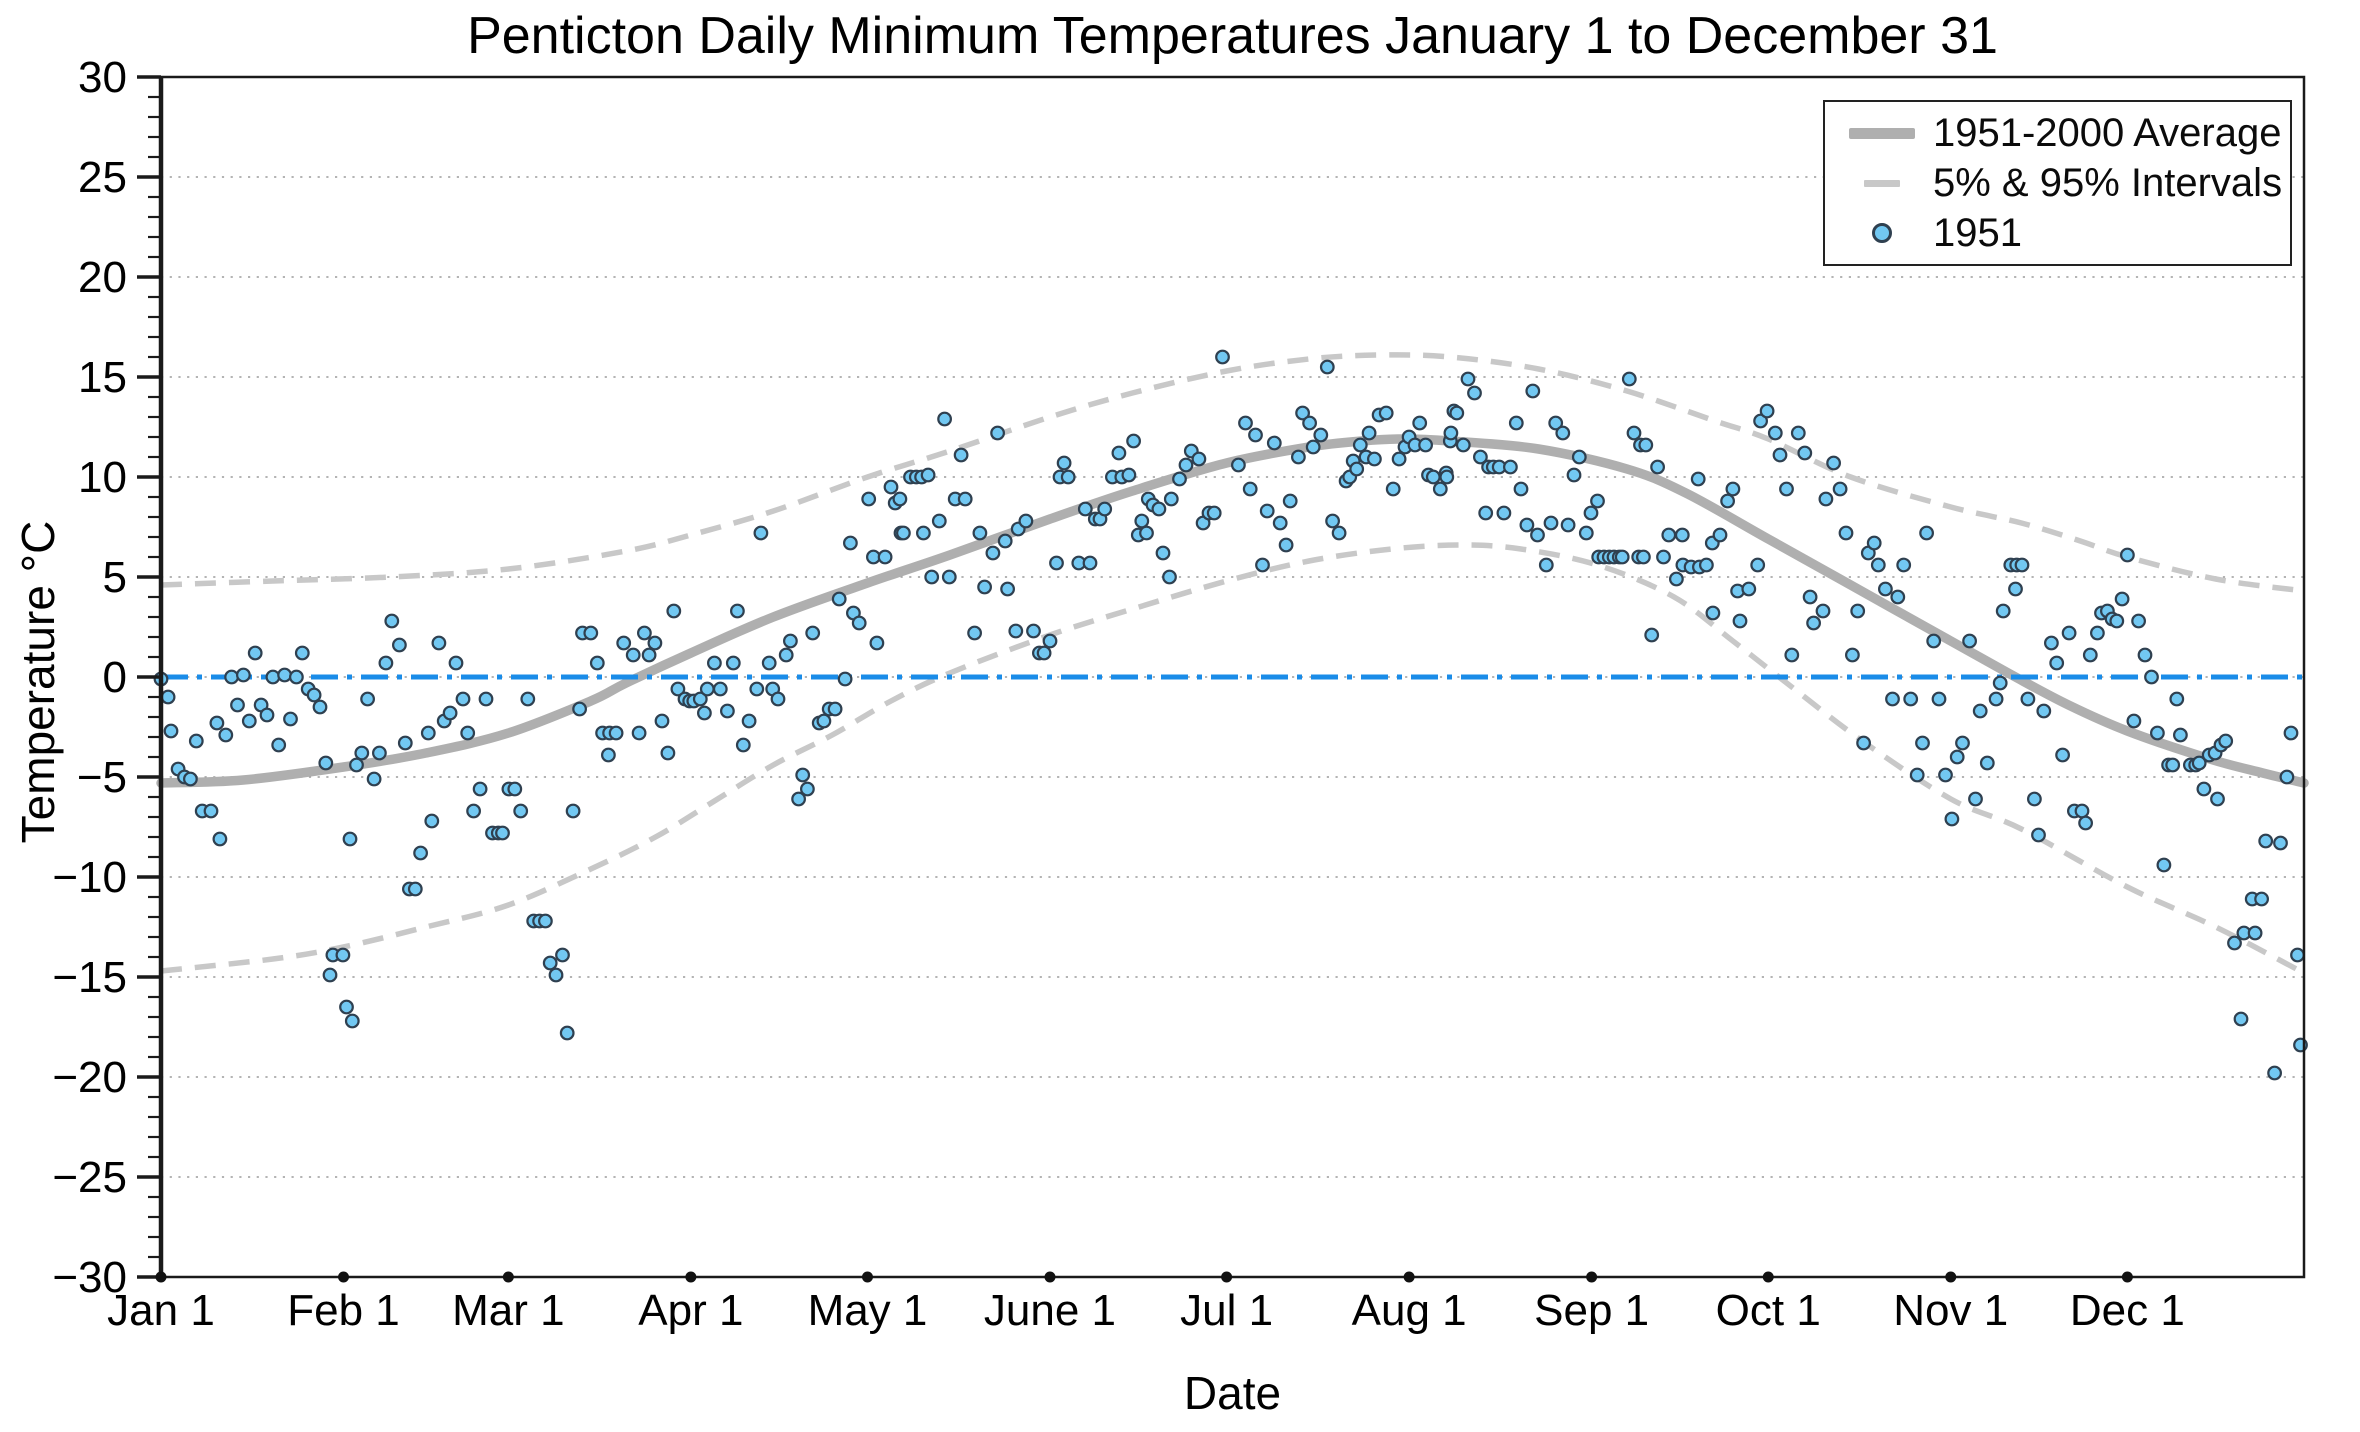 The image size is (2360, 1432). What do you see at coordinates (89, 1177) in the screenshot?
I see `y-tick-label: −25` at bounding box center [89, 1177].